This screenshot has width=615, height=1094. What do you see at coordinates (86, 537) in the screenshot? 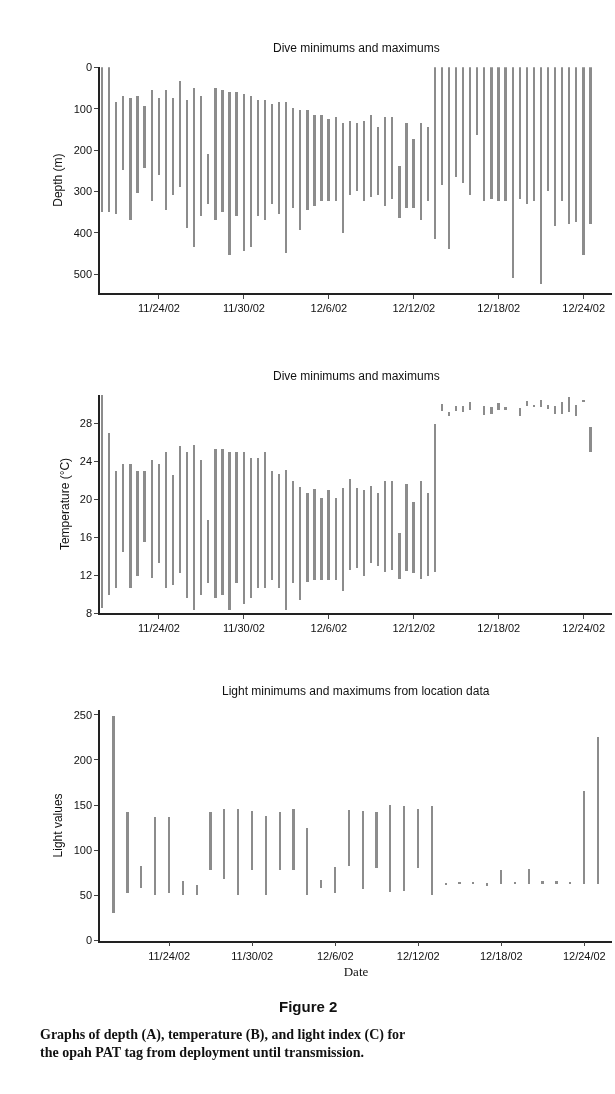
I see `y-tick-label: 16` at bounding box center [86, 537].